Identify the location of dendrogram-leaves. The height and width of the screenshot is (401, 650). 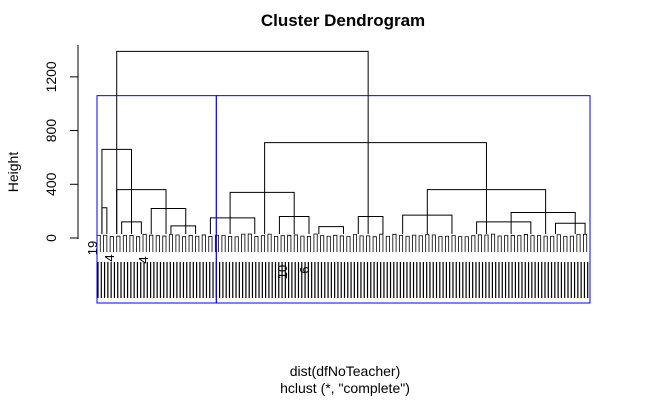
(342, 242).